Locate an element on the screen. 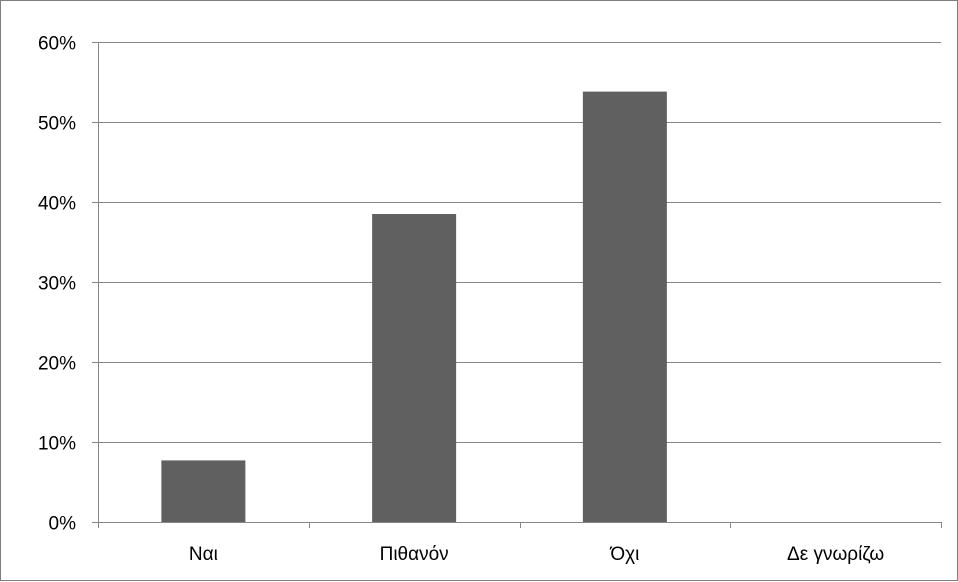 The image size is (958, 582). y-tick-label: 60% is located at coordinates (57, 44).